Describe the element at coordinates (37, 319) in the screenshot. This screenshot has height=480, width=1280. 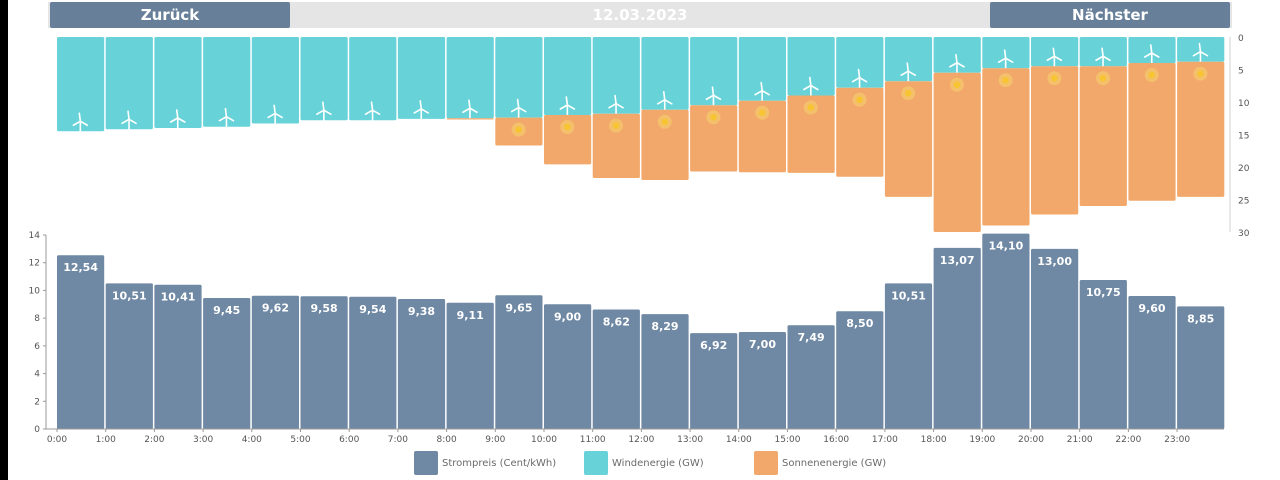
I see `price-y-tick-label: 8` at that location.